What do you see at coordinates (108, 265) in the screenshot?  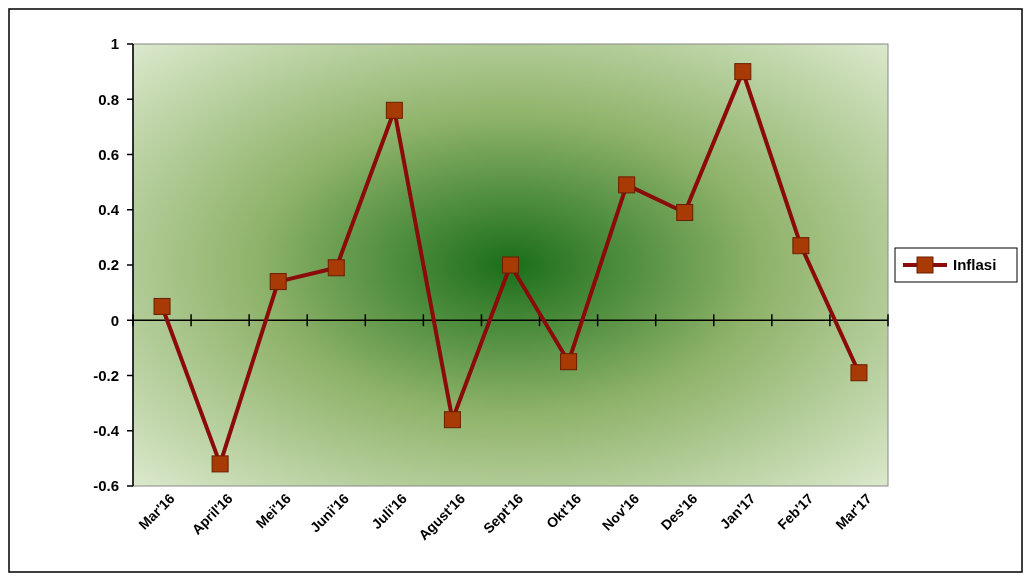 I see `y-tick-label: 0.2` at bounding box center [108, 265].